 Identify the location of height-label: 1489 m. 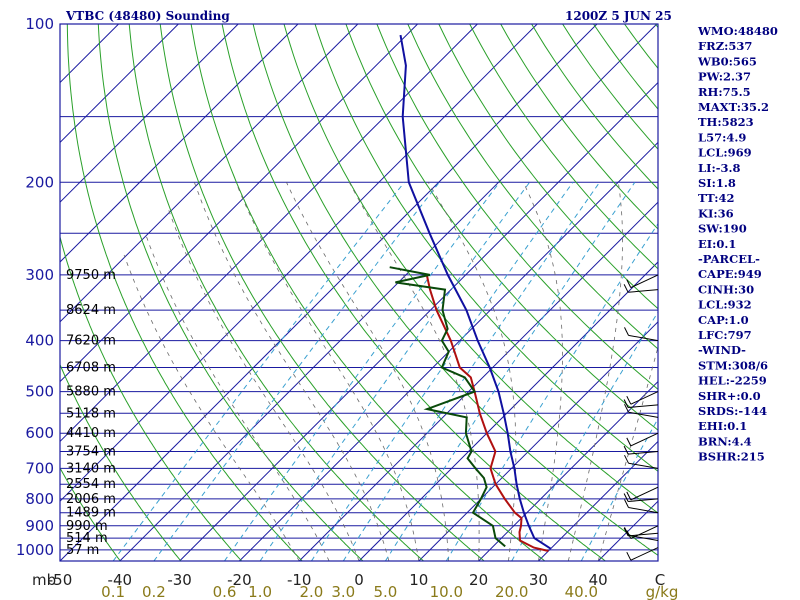
(91, 513).